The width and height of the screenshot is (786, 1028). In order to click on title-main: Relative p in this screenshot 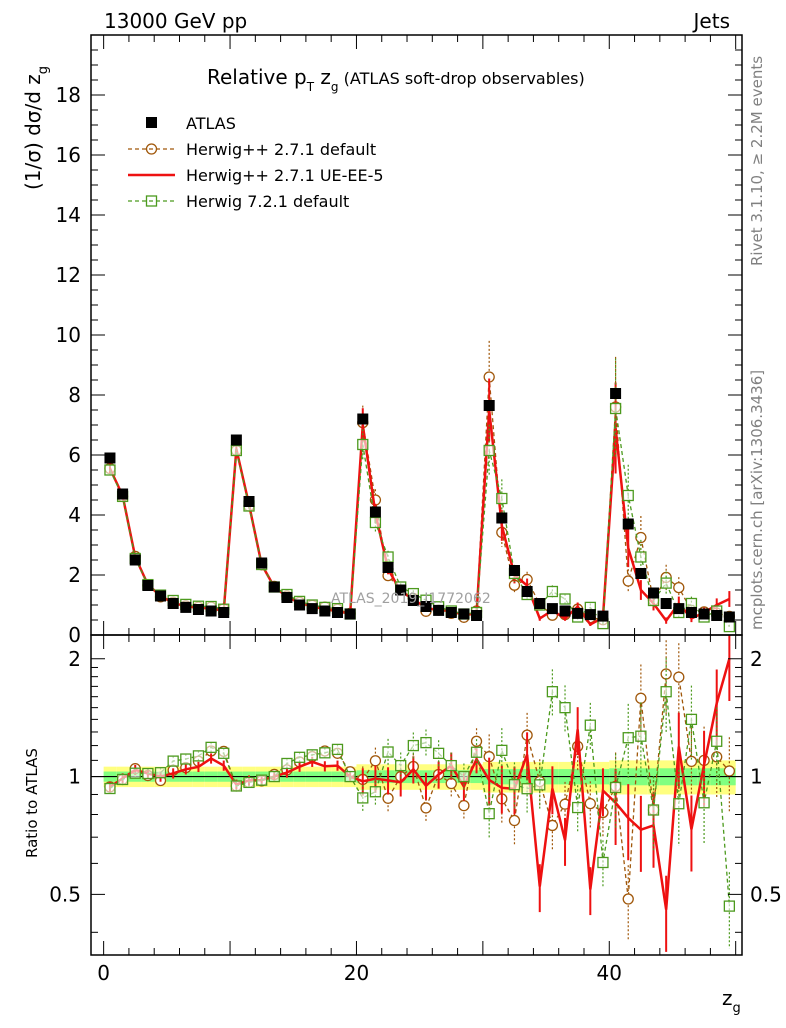, I will do `click(257, 77)`.